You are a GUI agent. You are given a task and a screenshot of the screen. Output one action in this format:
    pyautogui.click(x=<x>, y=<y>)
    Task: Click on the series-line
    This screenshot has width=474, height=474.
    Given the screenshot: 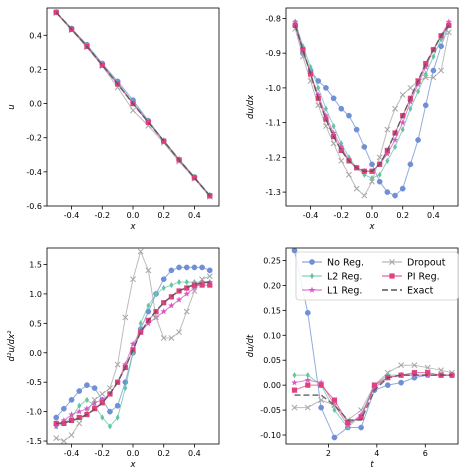 What is the action you would take?
    pyautogui.click(x=133, y=353)
    